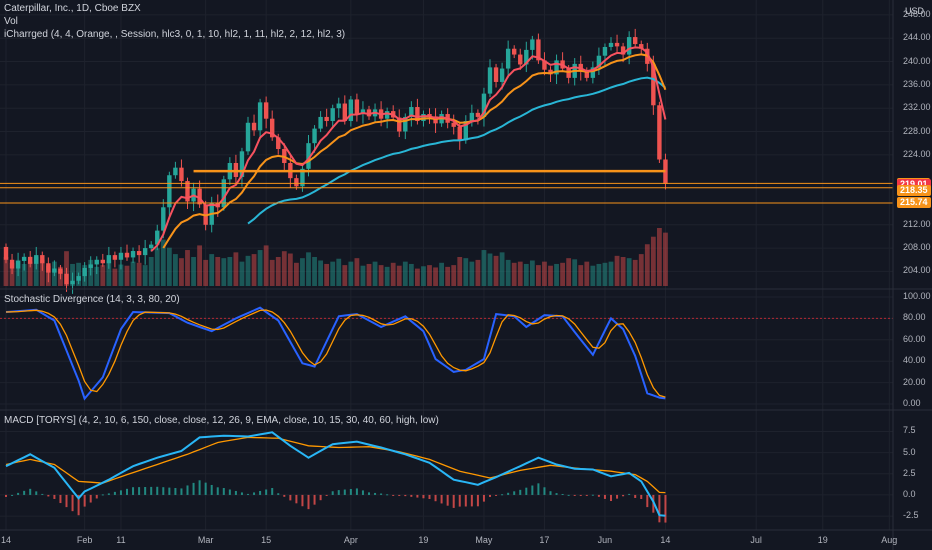  Describe the element at coordinates (917, 247) in the screenshot. I see `price-tick-label: 208.00` at that location.